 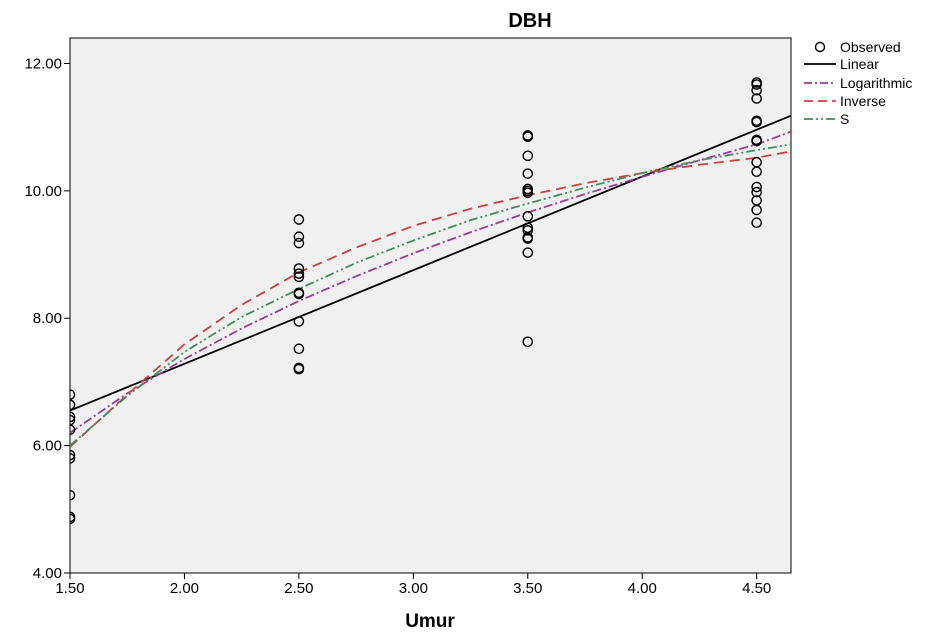 What do you see at coordinates (756, 588) in the screenshot?
I see `x-tick-label: 4.50` at bounding box center [756, 588].